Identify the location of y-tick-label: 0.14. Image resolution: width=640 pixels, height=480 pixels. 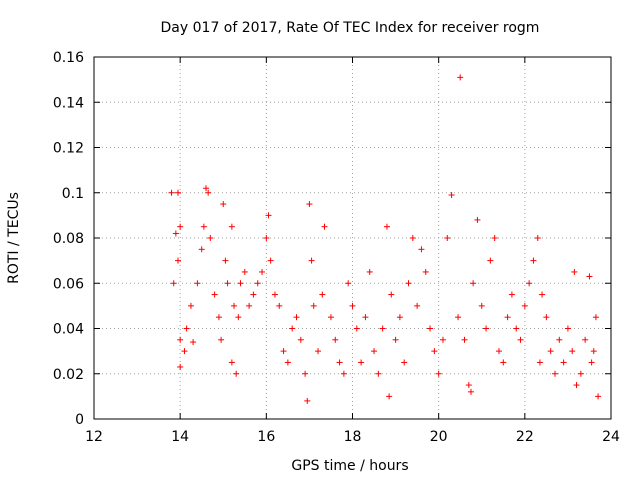
(68, 103).